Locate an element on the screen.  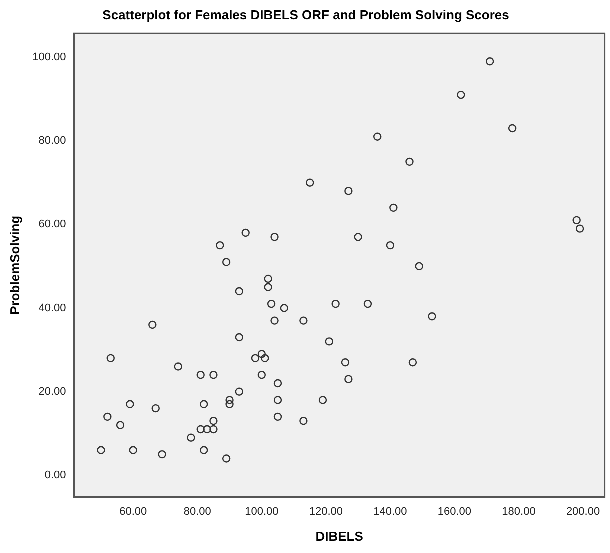
x-tick-label: 160.00 is located at coordinates (455, 512).